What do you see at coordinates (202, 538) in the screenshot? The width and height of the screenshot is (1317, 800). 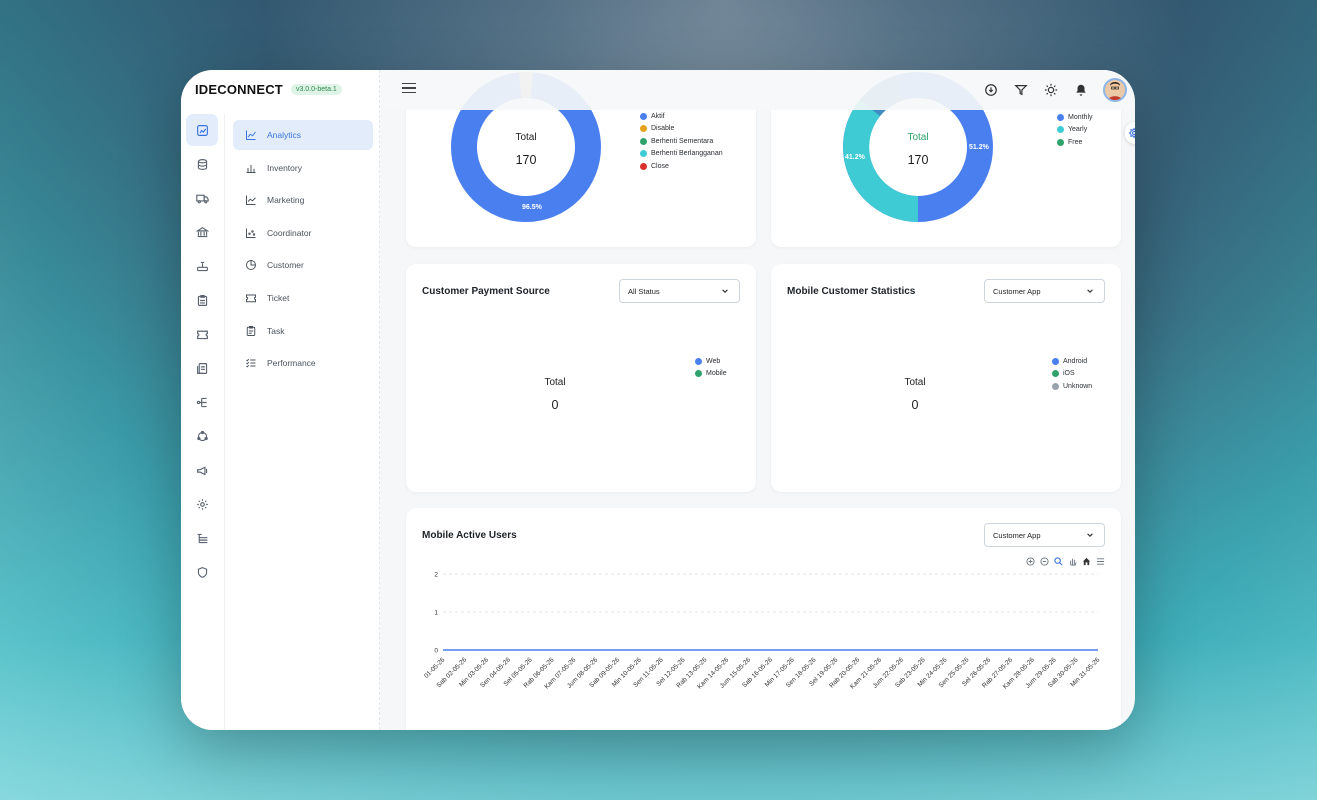 I see `rail-list-tree-icon` at bounding box center [202, 538].